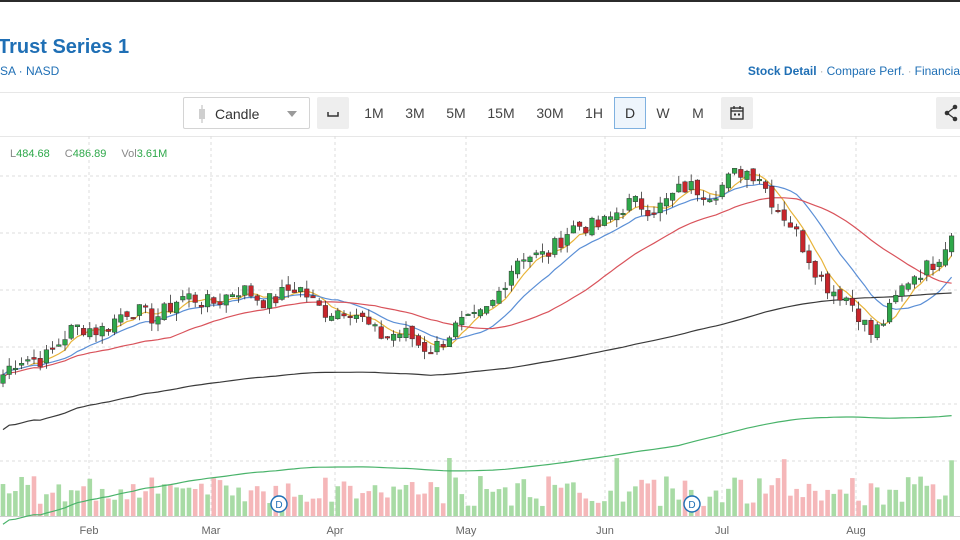  Describe the element at coordinates (415, 113) in the screenshot. I see `timeframe-3m-button: 3M` at that location.